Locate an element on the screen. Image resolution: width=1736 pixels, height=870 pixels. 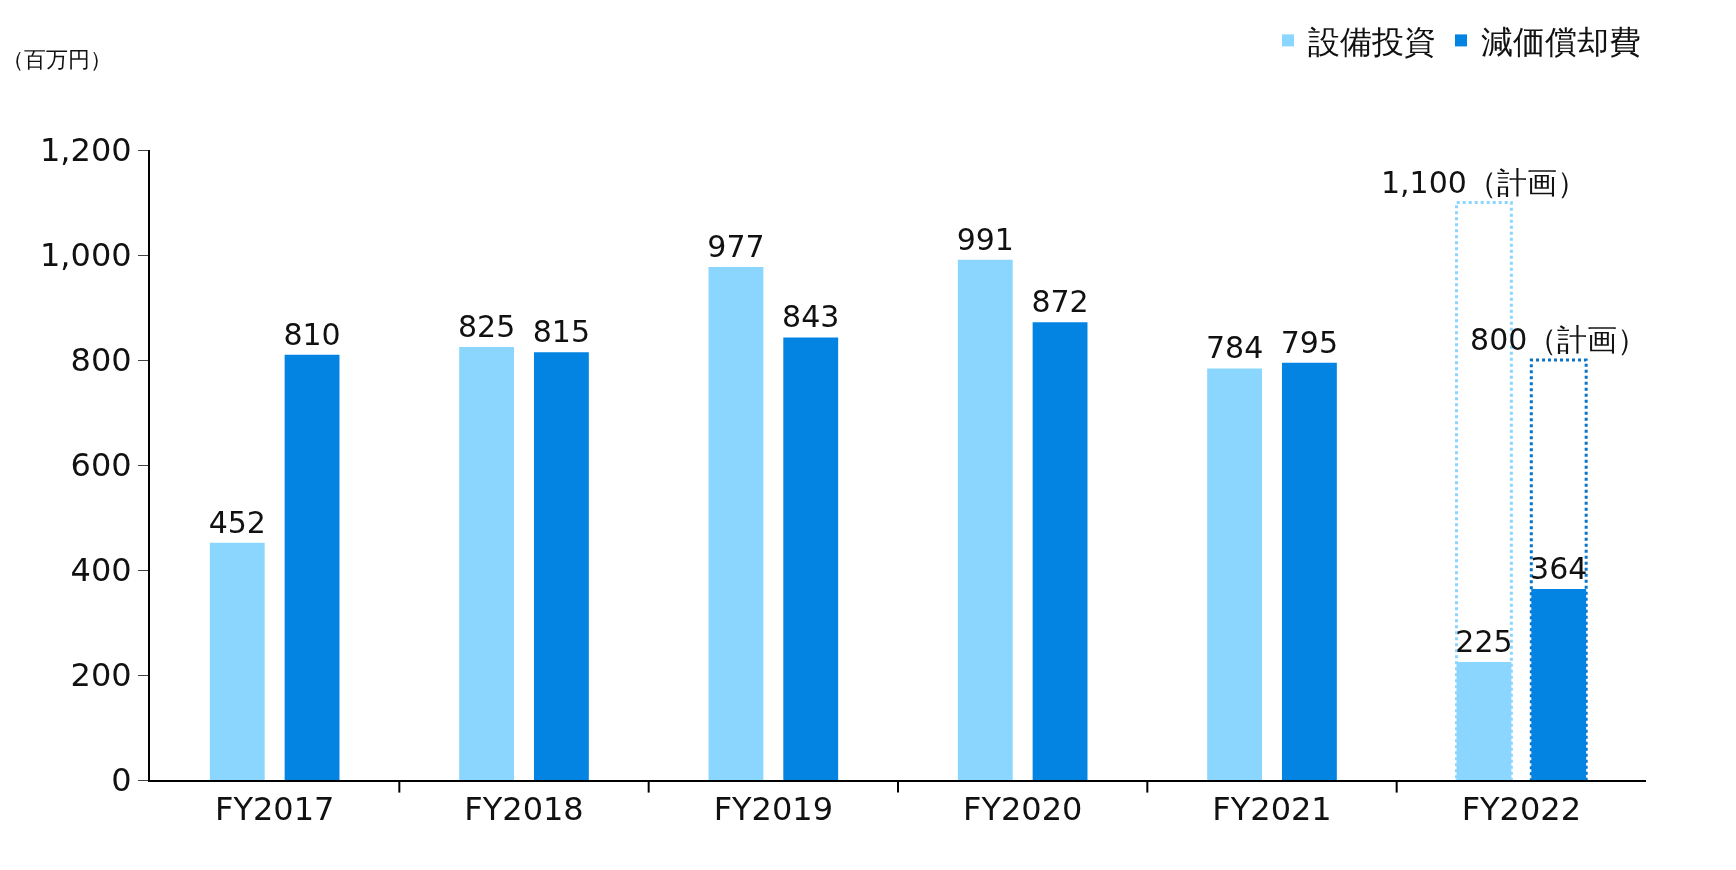
data-label: 452 is located at coordinates (237, 522).